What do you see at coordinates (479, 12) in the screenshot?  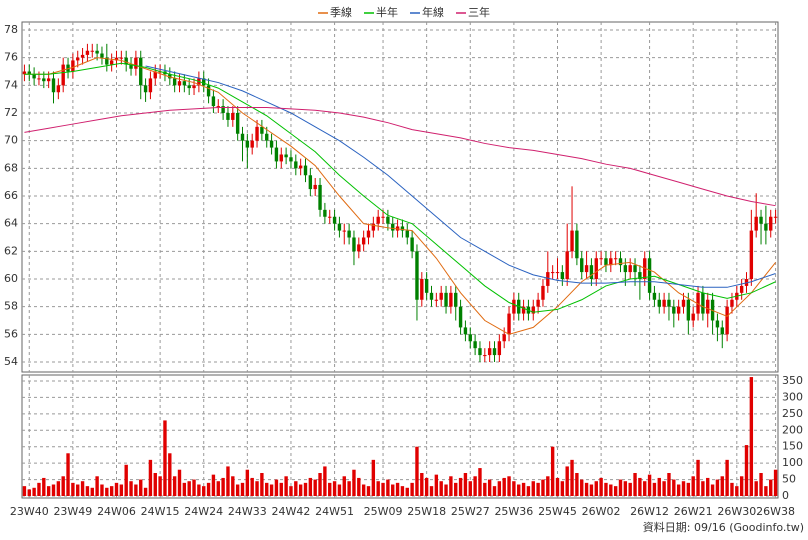 I see `legend-label: 三年` at bounding box center [479, 12].